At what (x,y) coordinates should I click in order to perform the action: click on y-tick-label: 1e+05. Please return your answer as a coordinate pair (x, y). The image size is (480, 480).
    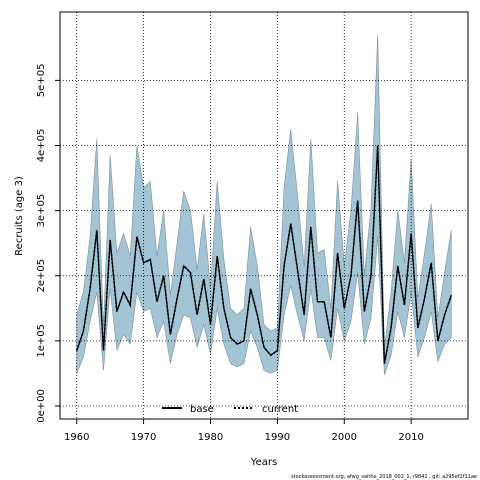
    Looking at the image, I should click on (41, 341).